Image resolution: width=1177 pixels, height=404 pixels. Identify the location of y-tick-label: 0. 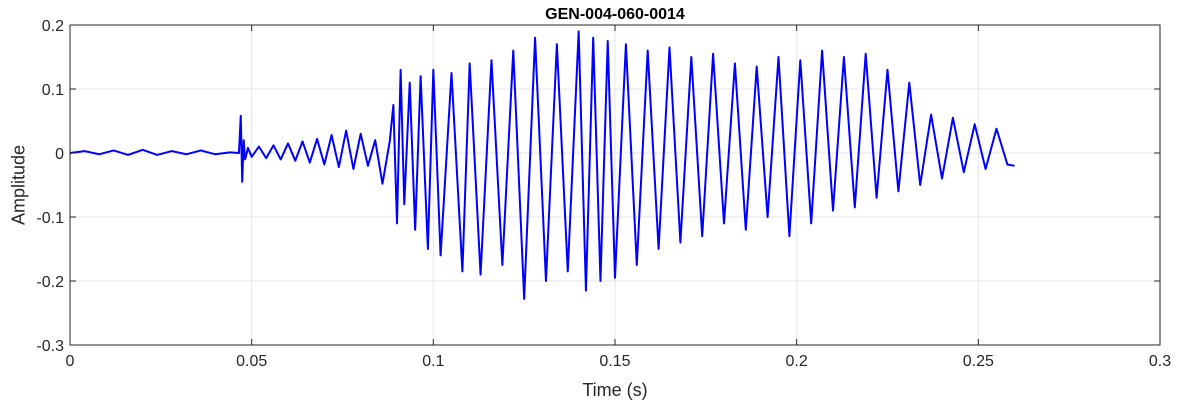
(59, 154).